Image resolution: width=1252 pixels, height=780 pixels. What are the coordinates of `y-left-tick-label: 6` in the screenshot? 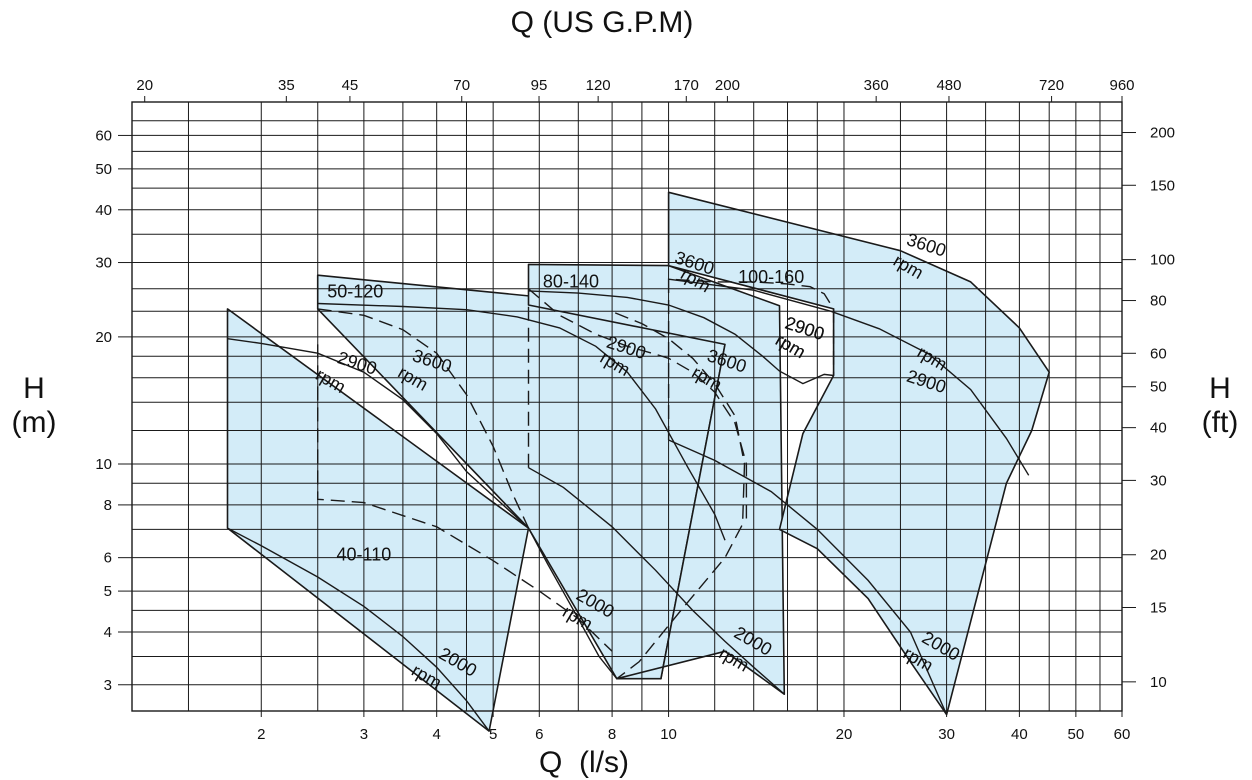 It's located at (108, 558).